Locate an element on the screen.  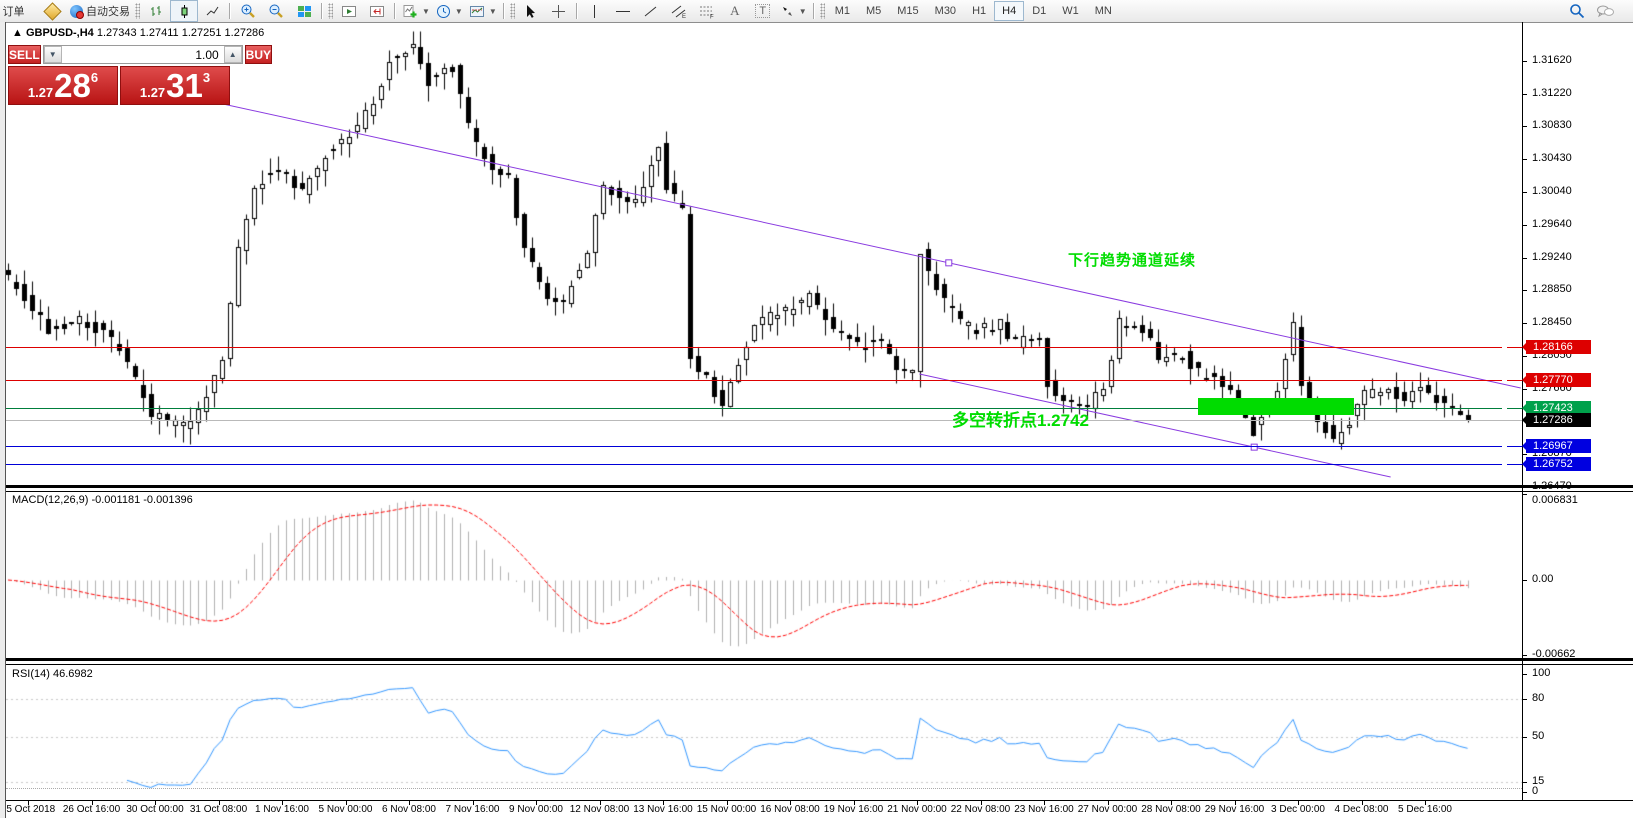
channel-annotation-text: 下行趋势通道延续 is located at coordinates (1132, 260).